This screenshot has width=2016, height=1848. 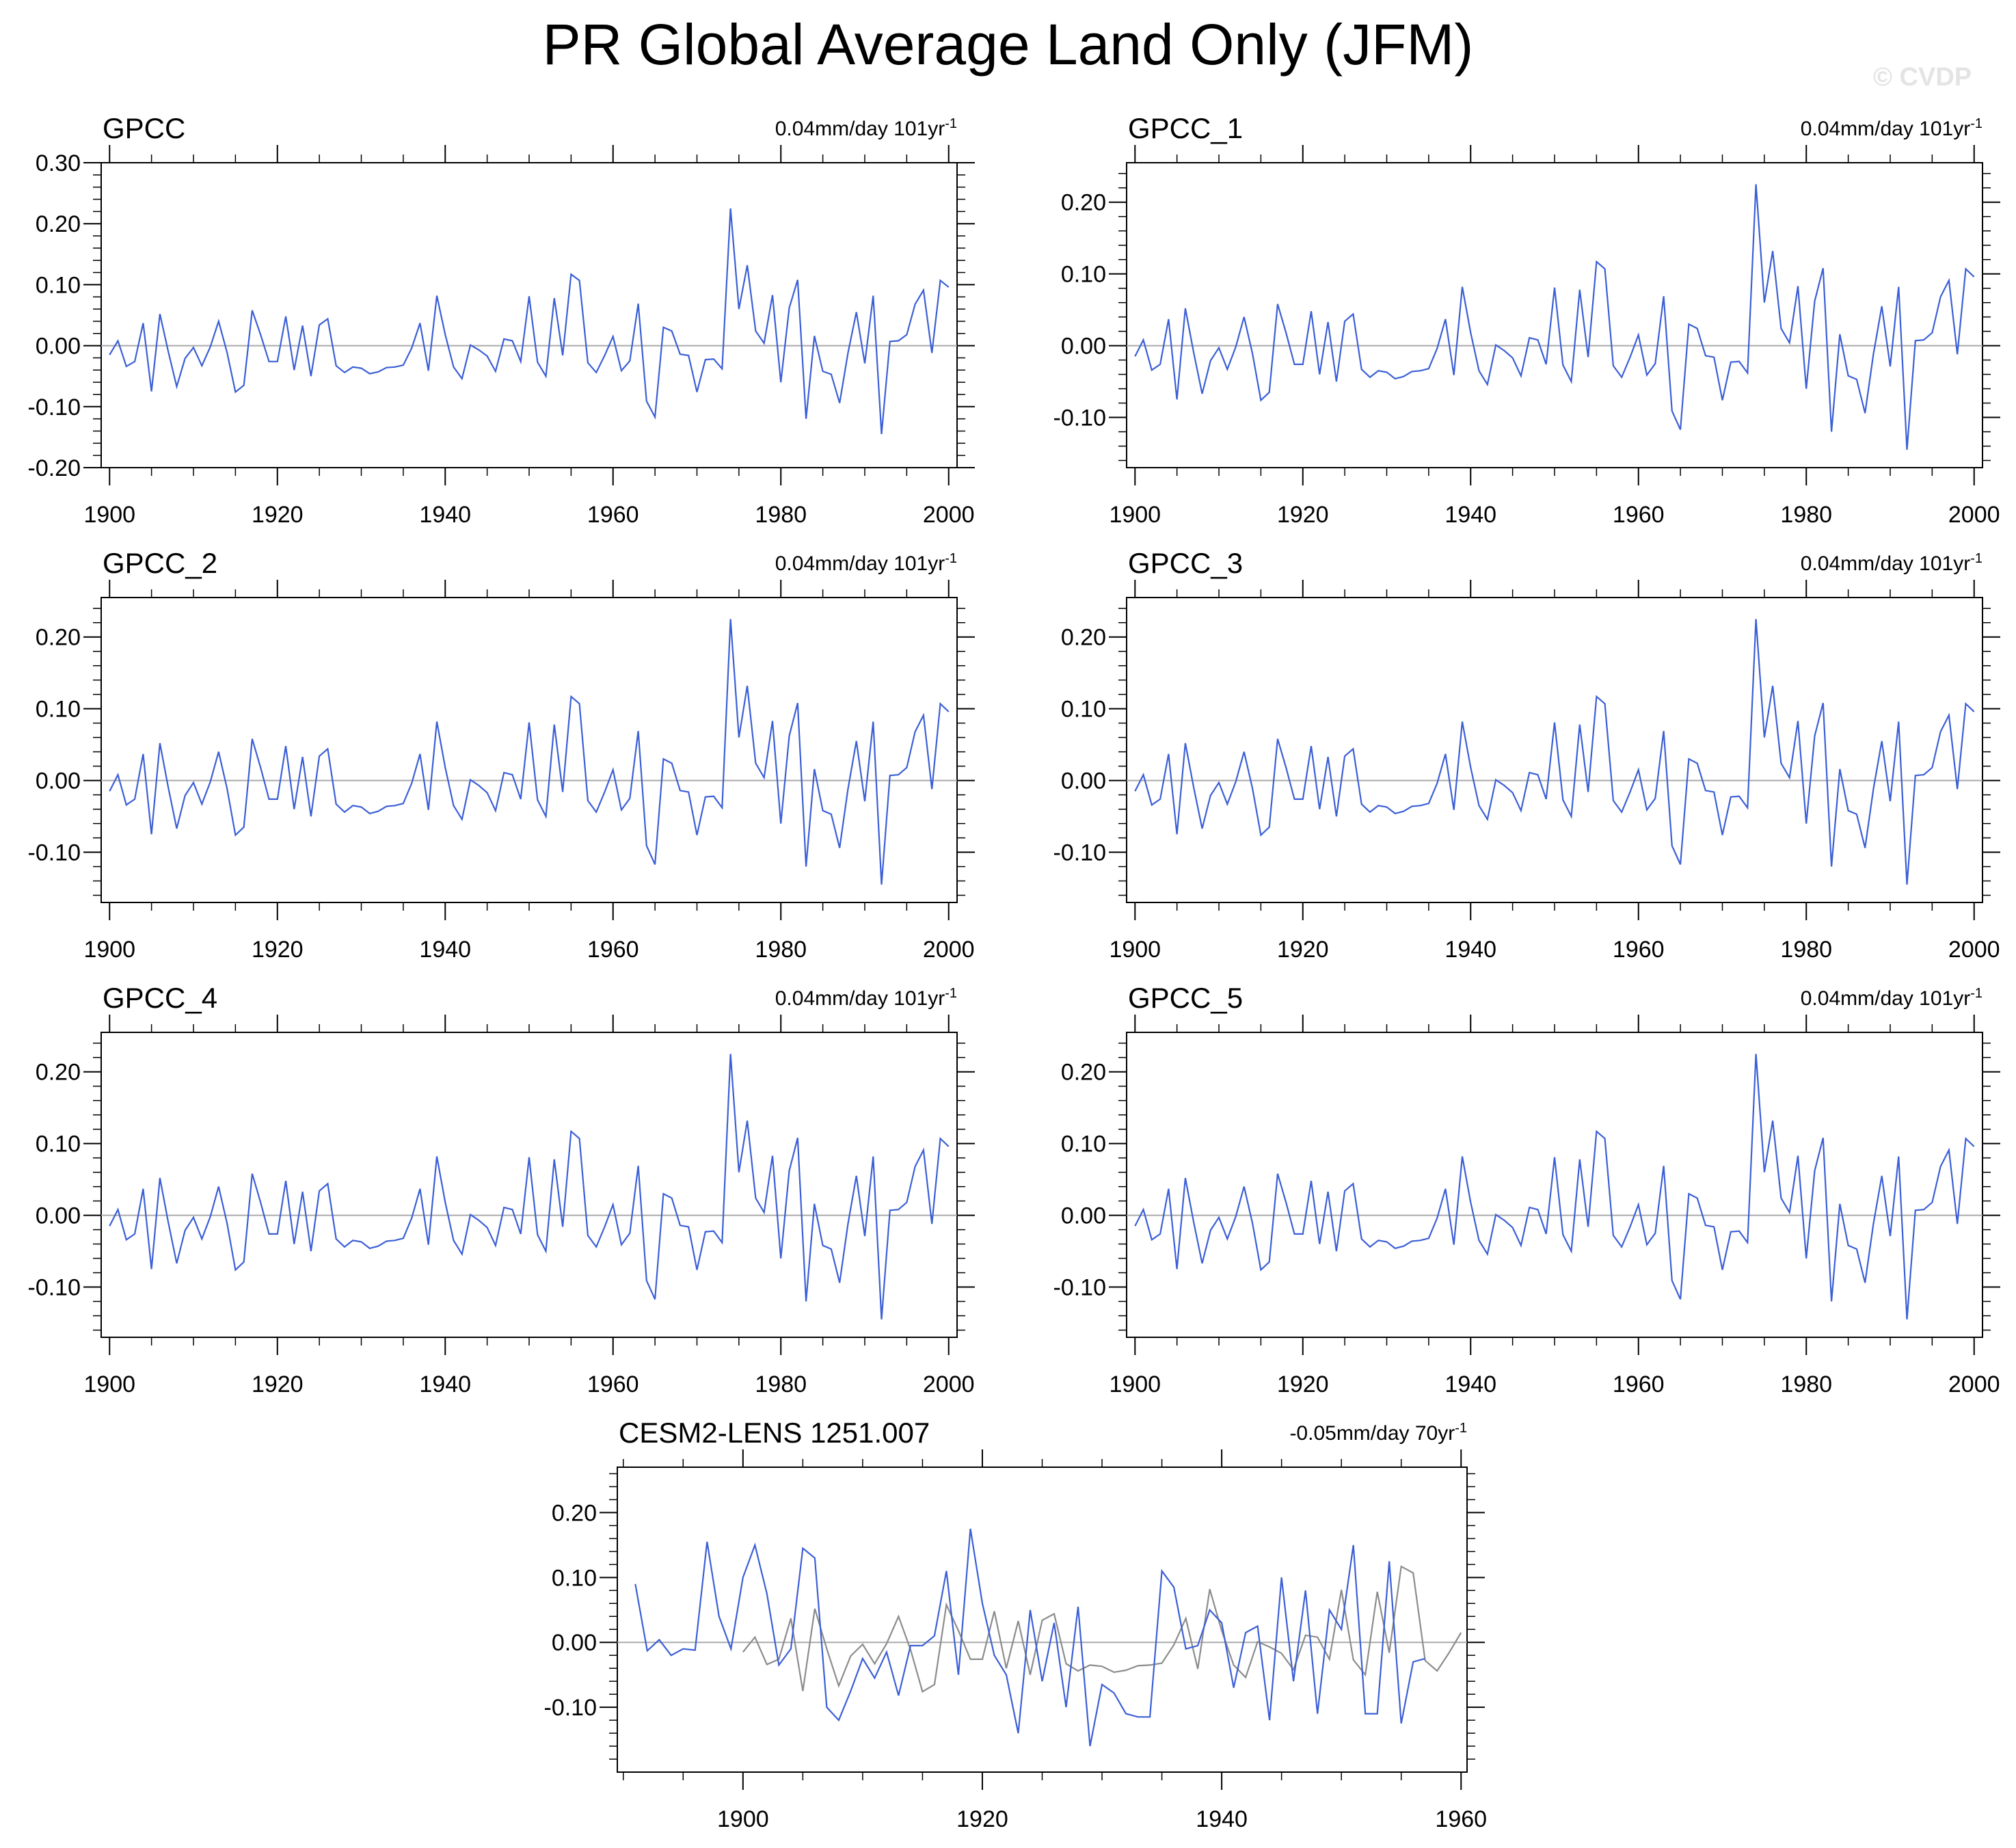 What do you see at coordinates (54, 468) in the screenshot?
I see `y-tick-label: -0.20` at bounding box center [54, 468].